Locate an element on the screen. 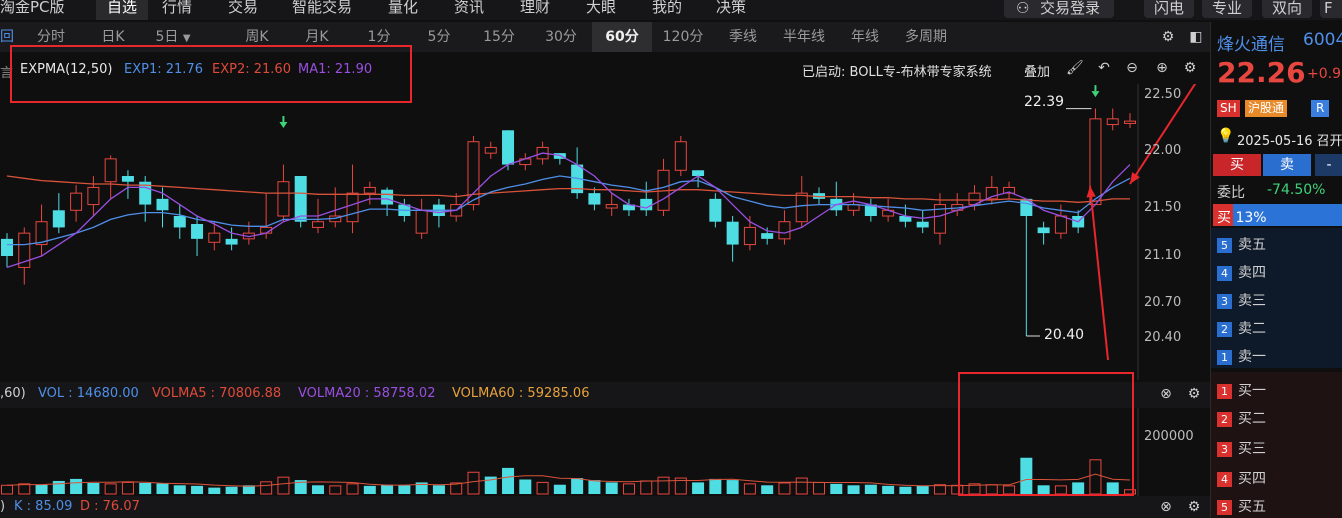  overlay-button: 叠加 is located at coordinates (1037, 72).